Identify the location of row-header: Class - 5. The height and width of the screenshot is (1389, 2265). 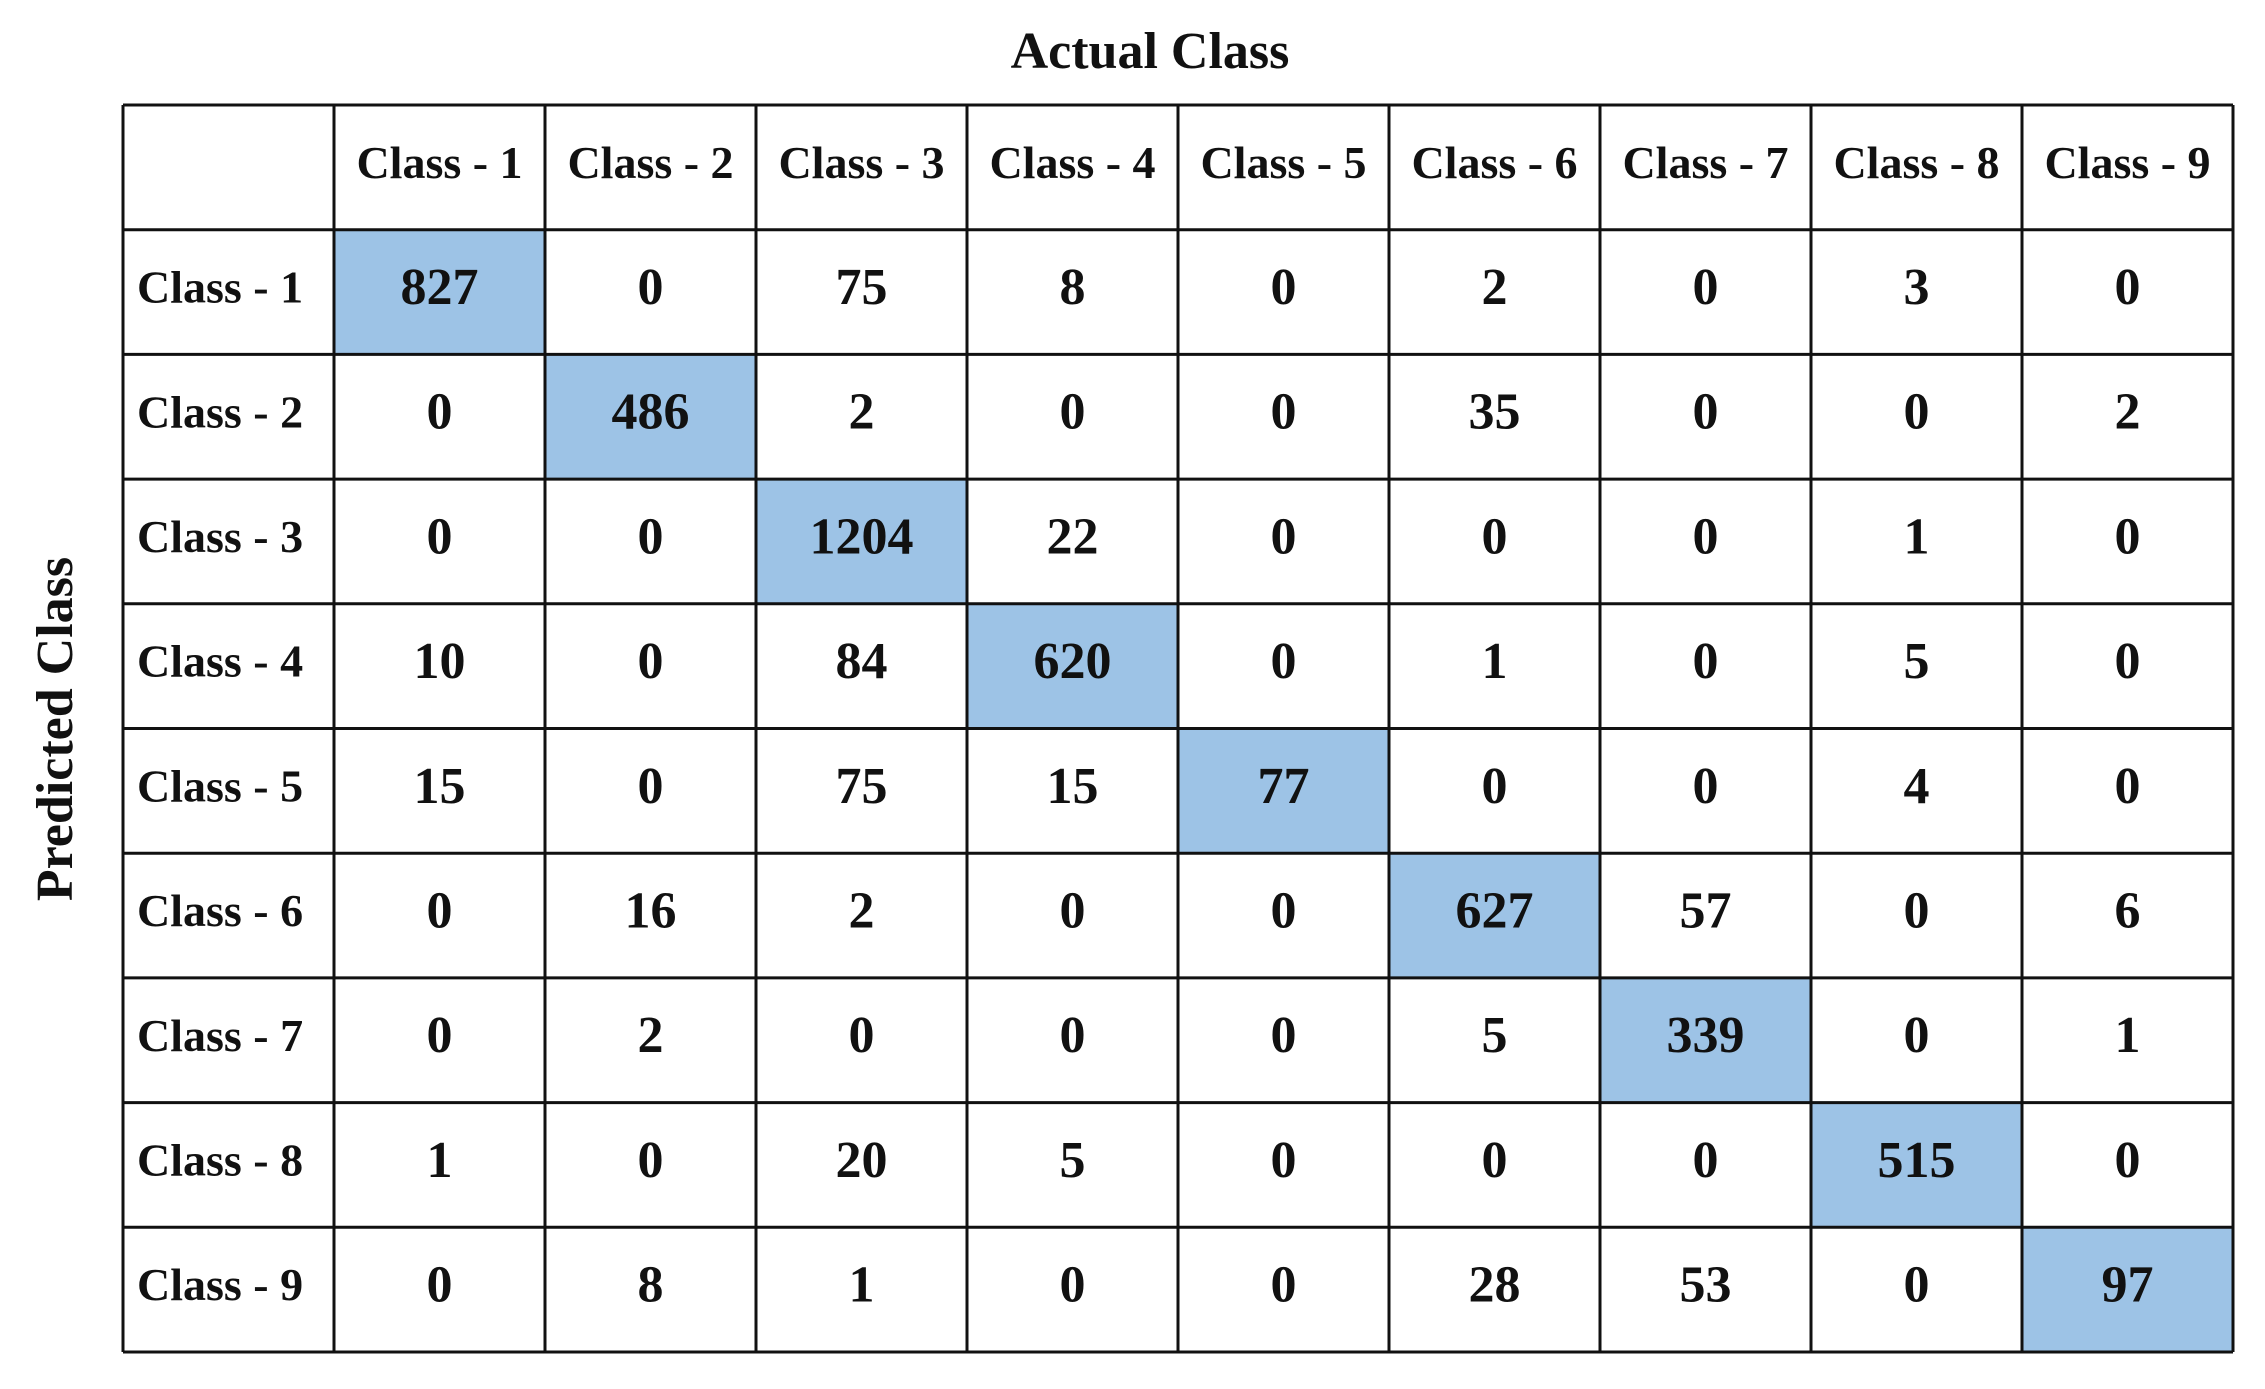
(220, 785).